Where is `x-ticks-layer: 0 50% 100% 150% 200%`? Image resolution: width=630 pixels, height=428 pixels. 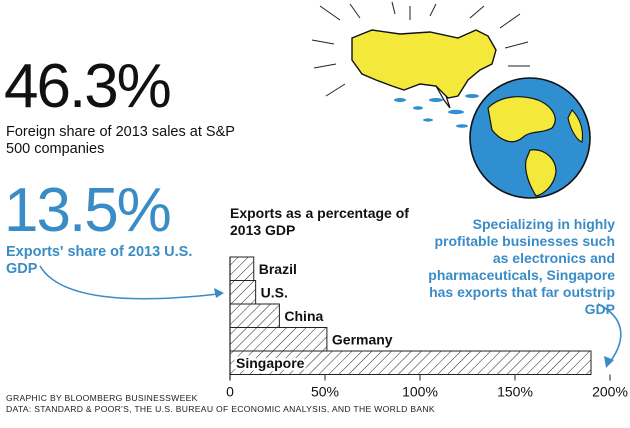 x-ticks-layer: 0 50% 100% 150% 200% is located at coordinates (427, 387).